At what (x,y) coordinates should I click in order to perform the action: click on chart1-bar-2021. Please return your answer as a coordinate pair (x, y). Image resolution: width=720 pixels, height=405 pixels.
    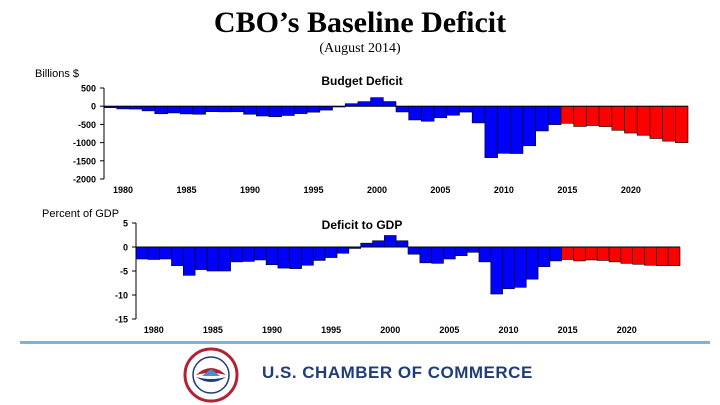
    Looking at the image, I should click on (643, 120).